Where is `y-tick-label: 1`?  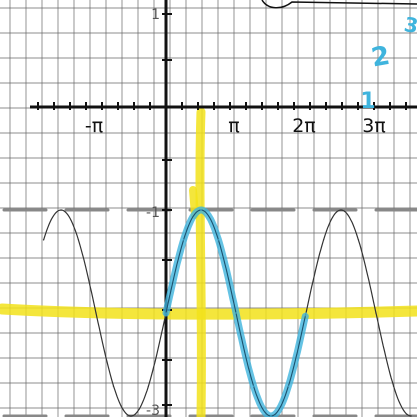
y-tick-label: 1 is located at coordinates (155, 15).